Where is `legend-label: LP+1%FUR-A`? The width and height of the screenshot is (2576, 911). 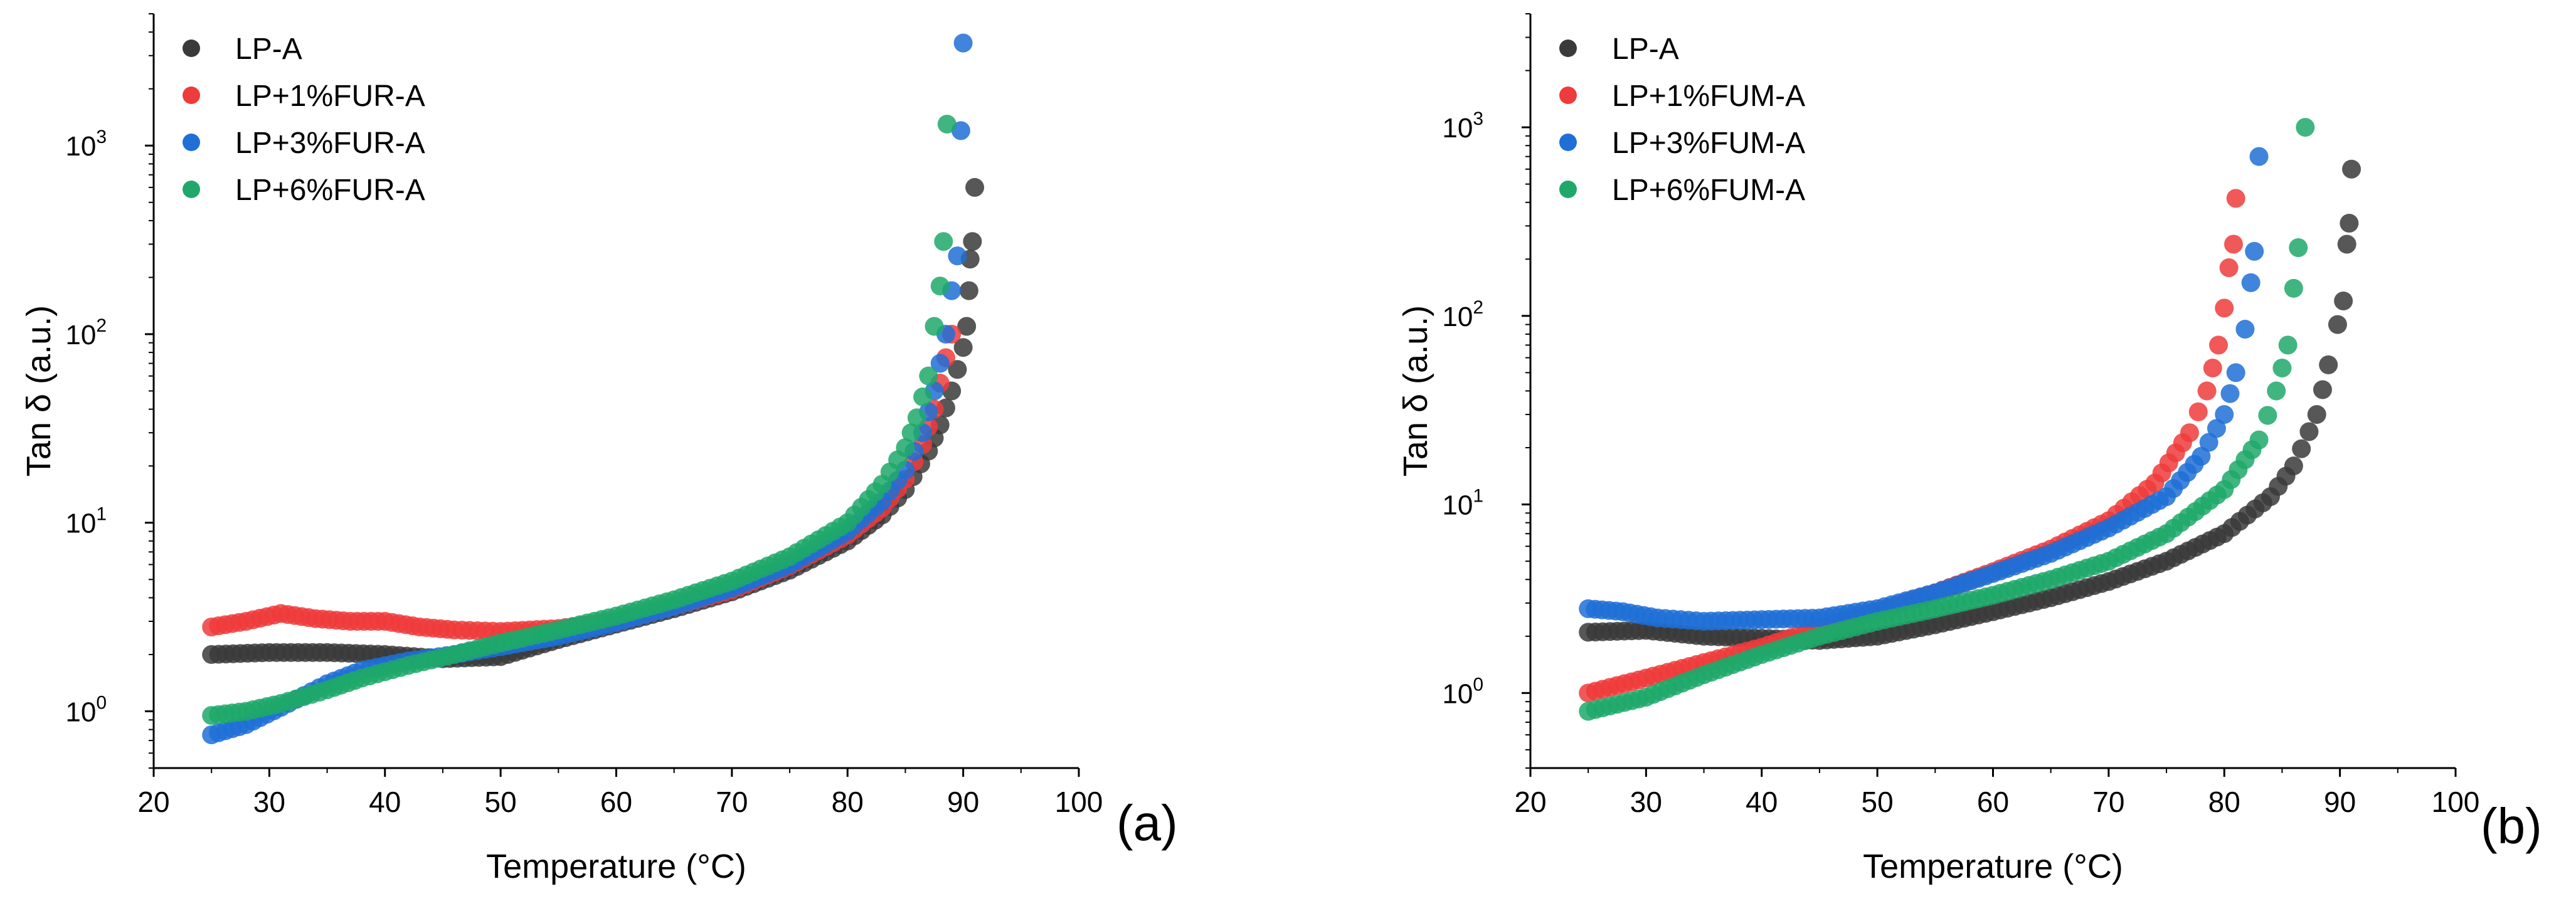
legend-label: LP+1%FUR-A is located at coordinates (330, 96).